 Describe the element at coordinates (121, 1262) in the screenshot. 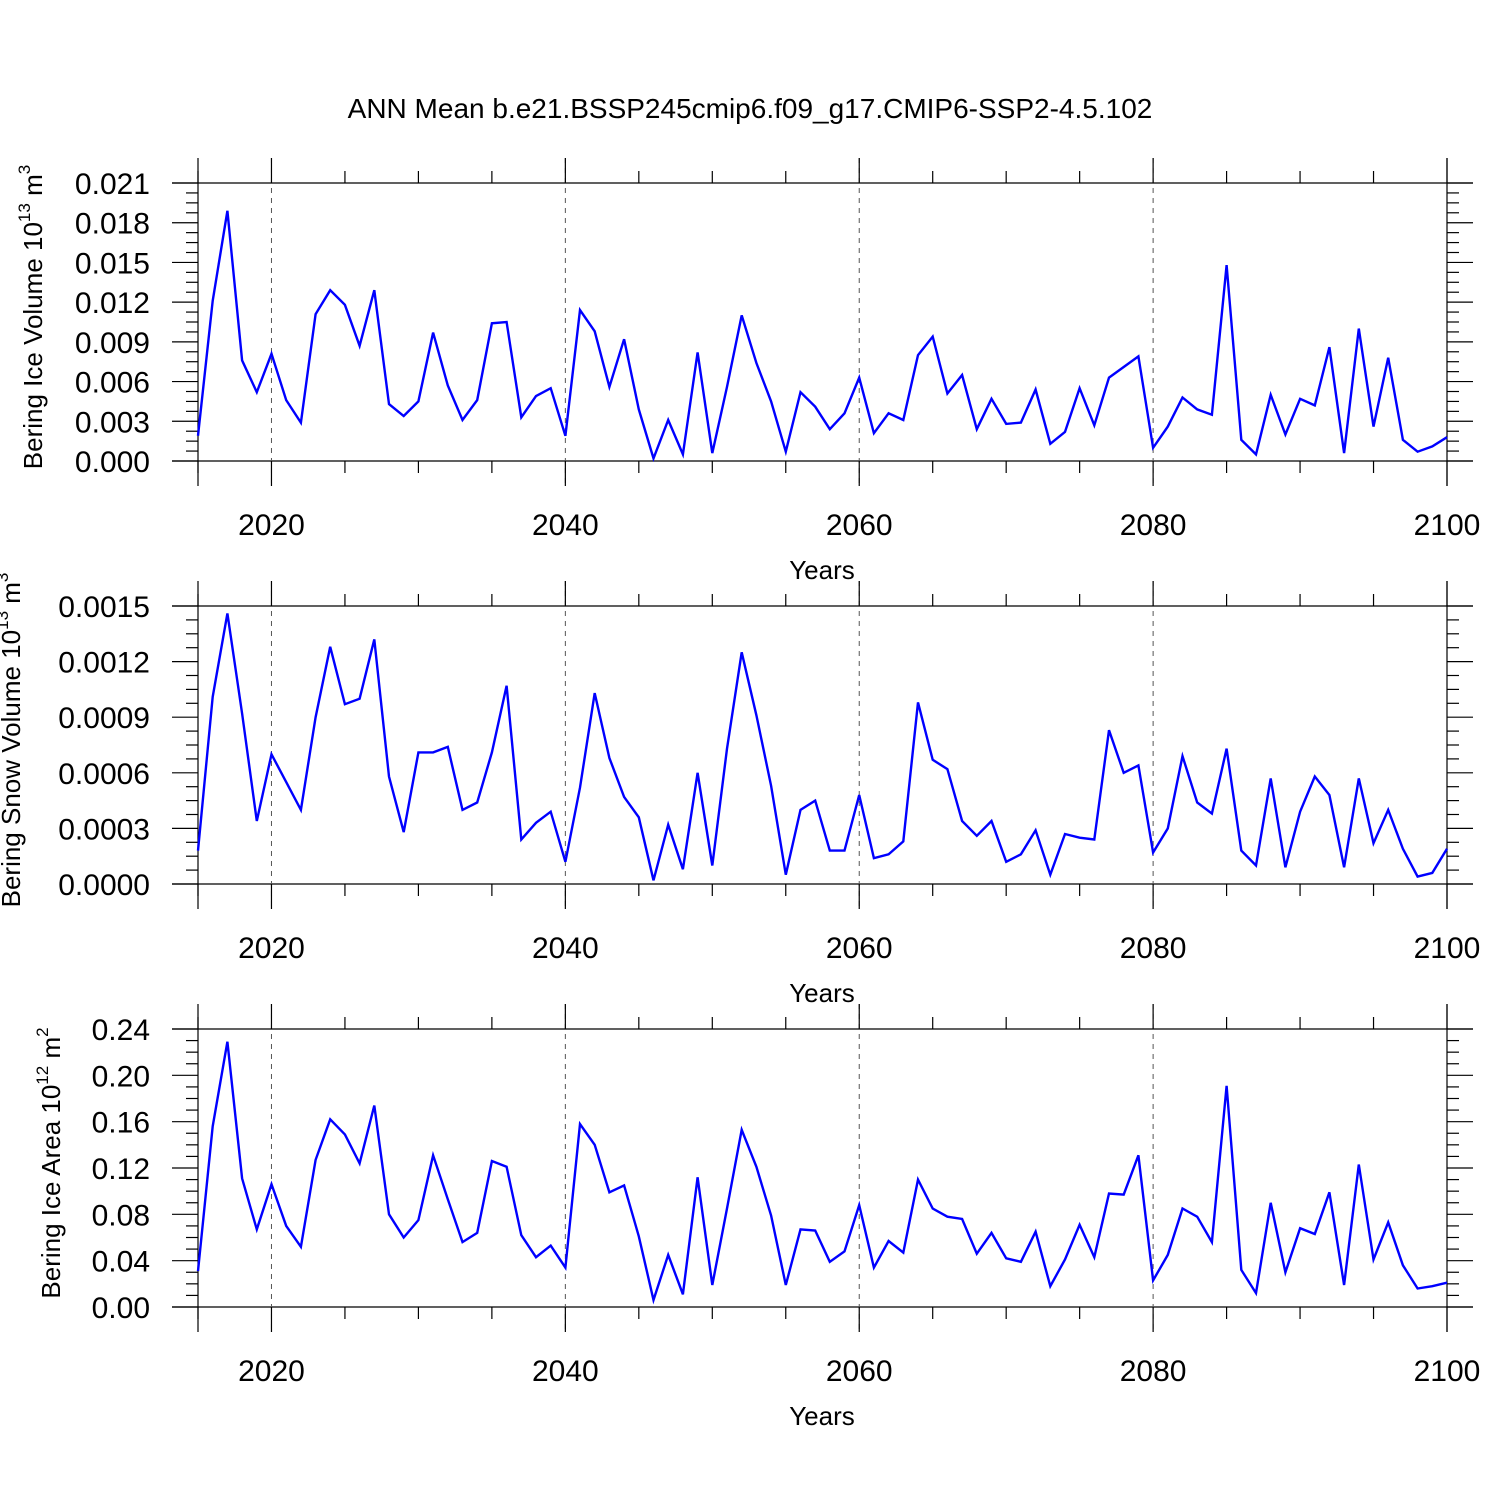

I see `y-tick-label: 0.04` at that location.